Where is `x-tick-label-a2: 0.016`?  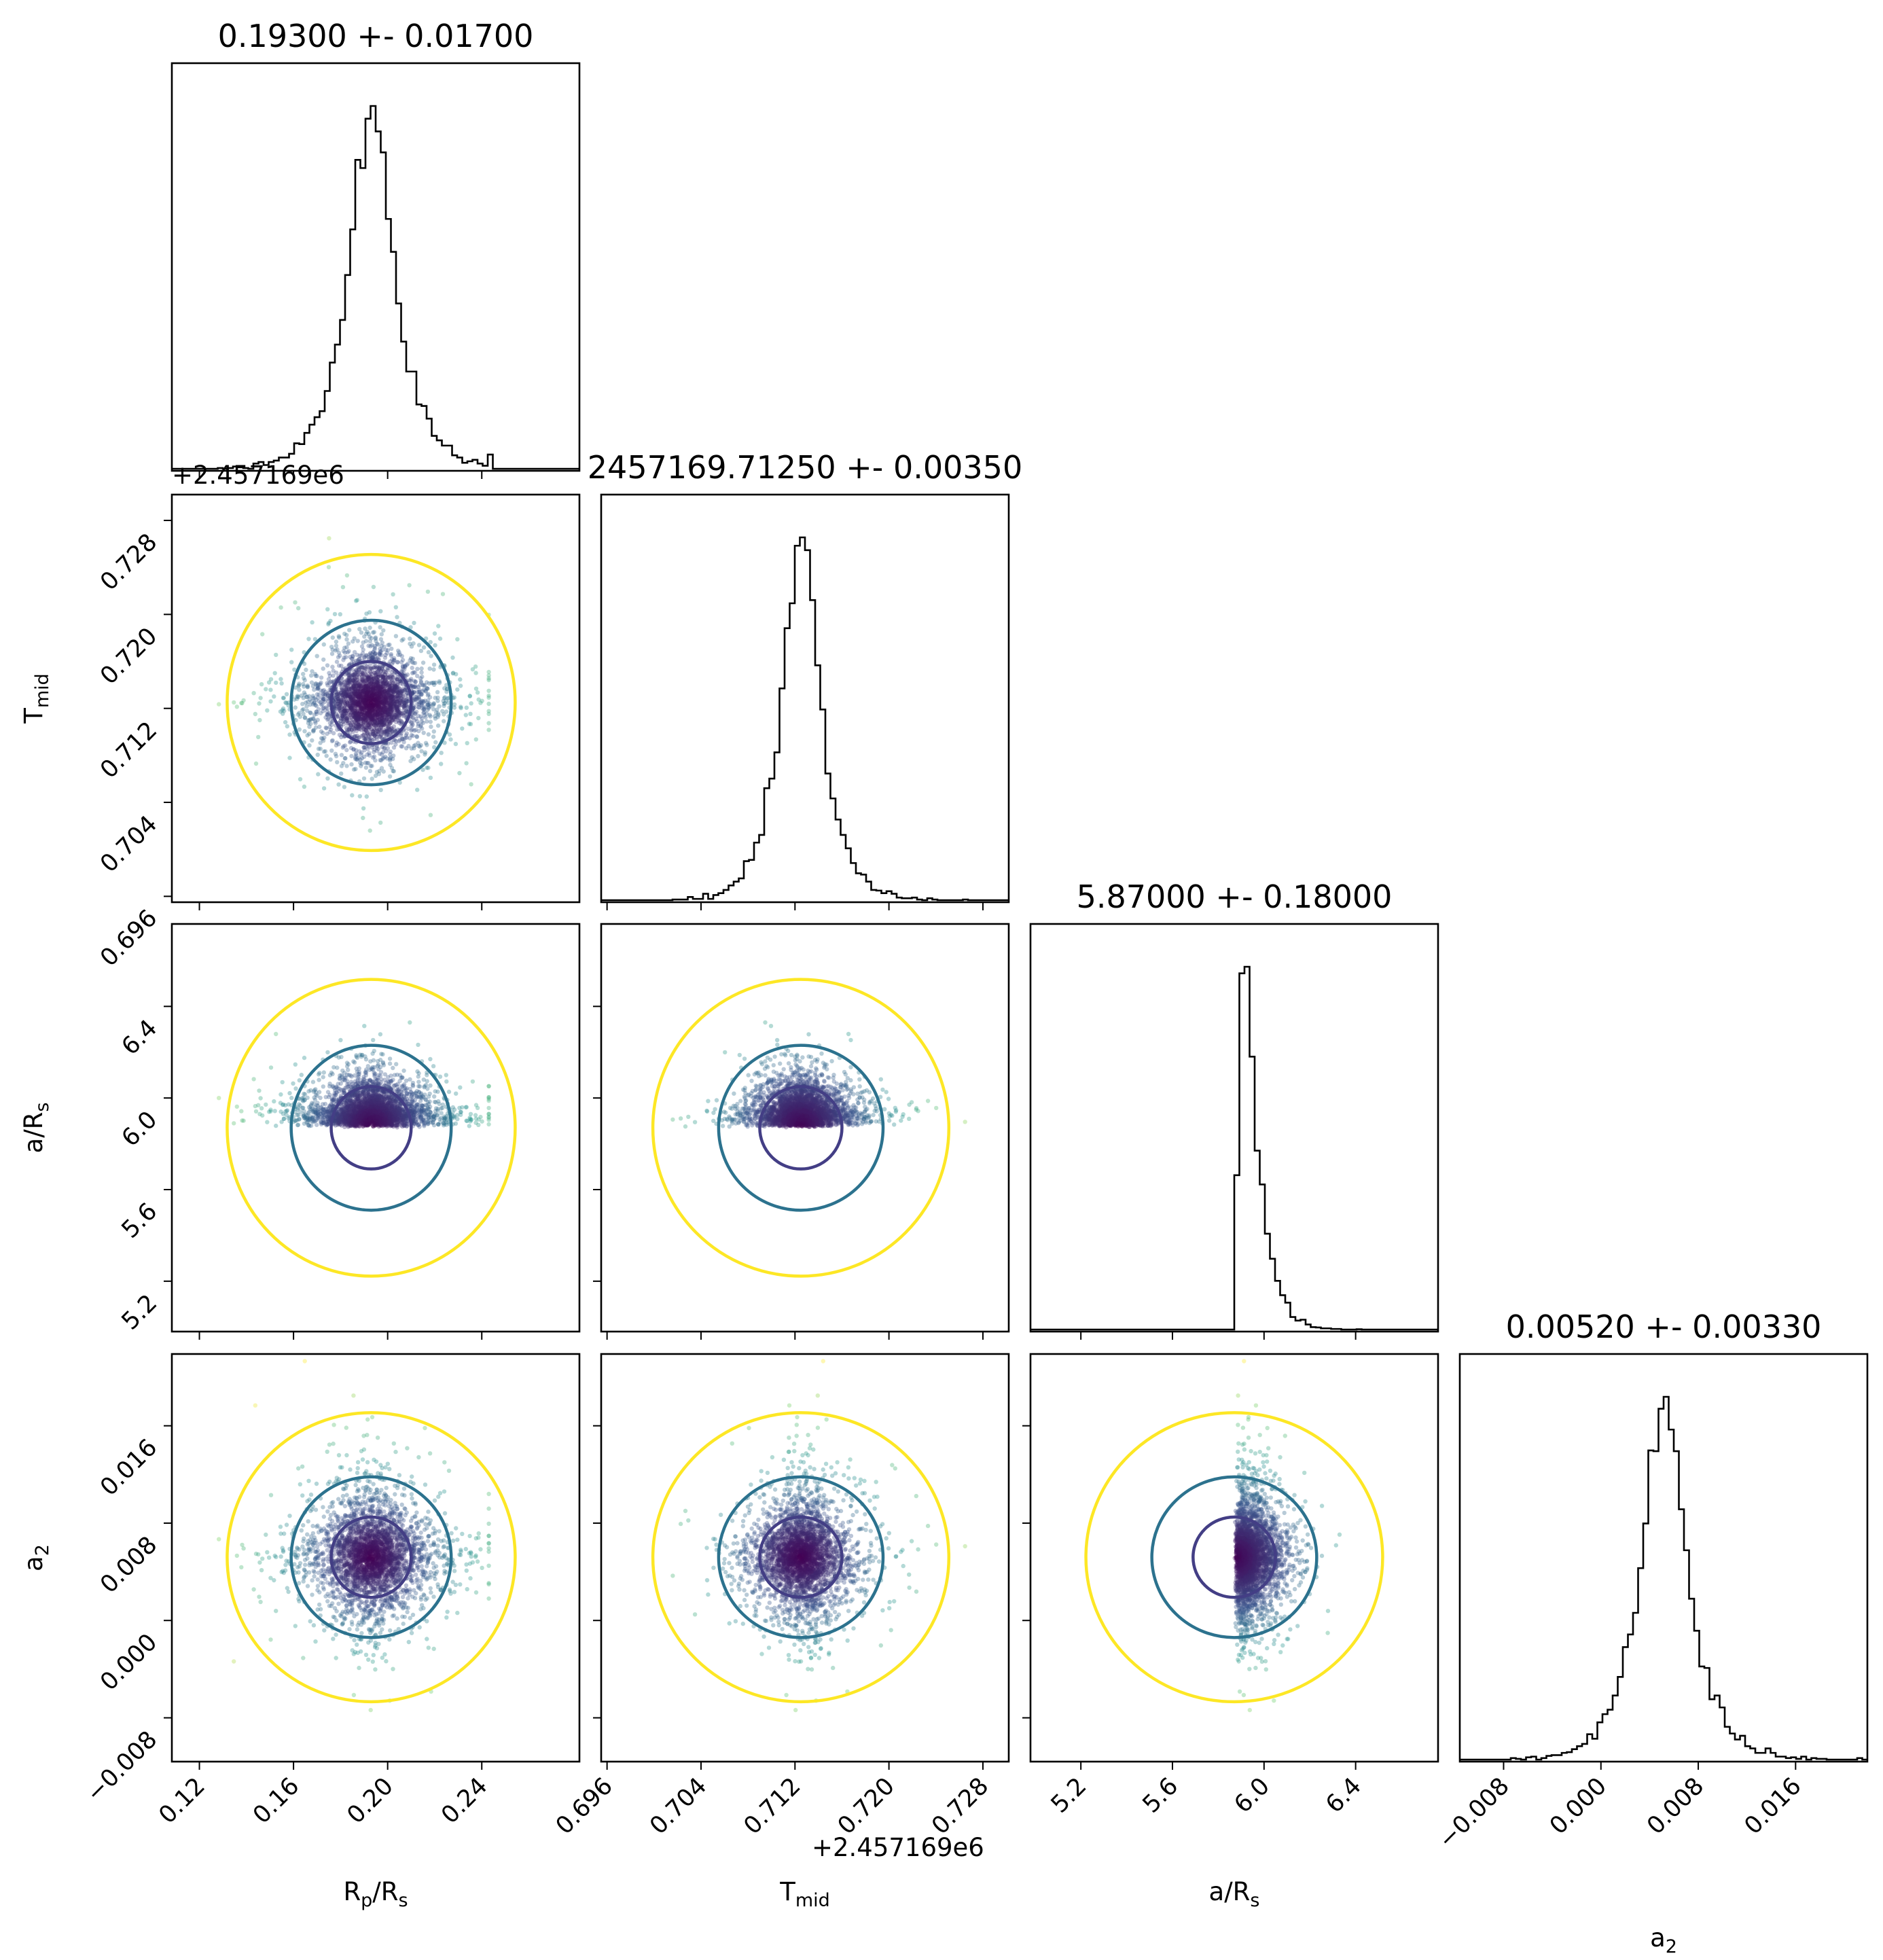
x-tick-label-a2: 0.016 is located at coordinates (1773, 1806).